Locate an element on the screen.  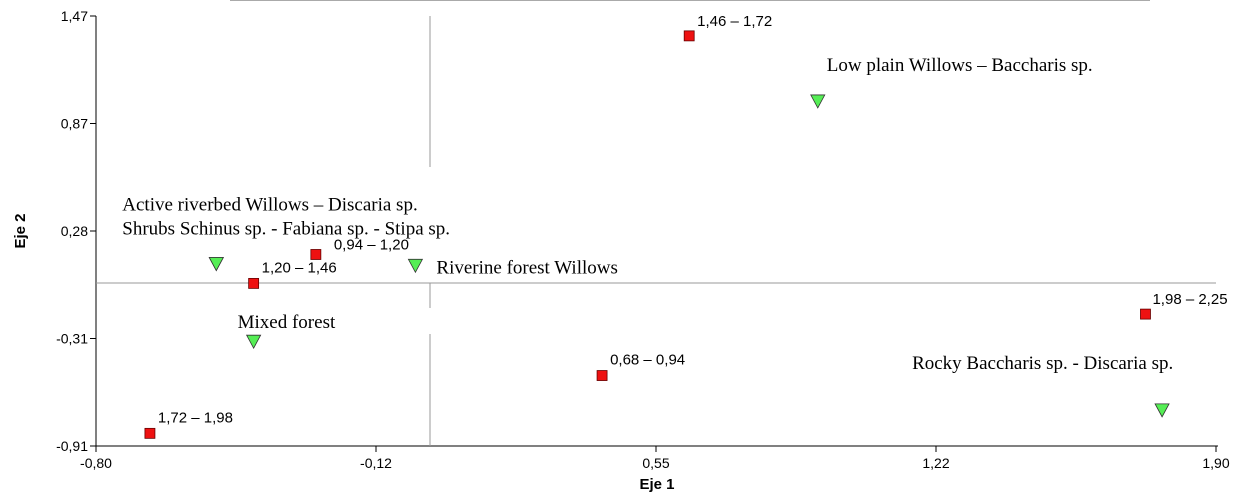
x-tick-label: -0,80 is located at coordinates (96, 463).